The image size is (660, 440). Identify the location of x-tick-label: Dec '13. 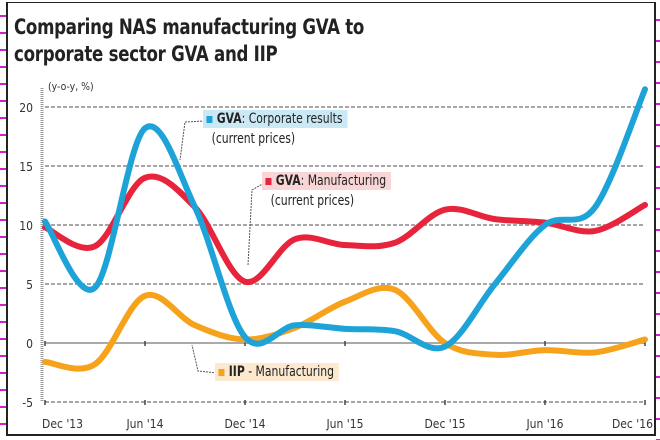
(62, 424).